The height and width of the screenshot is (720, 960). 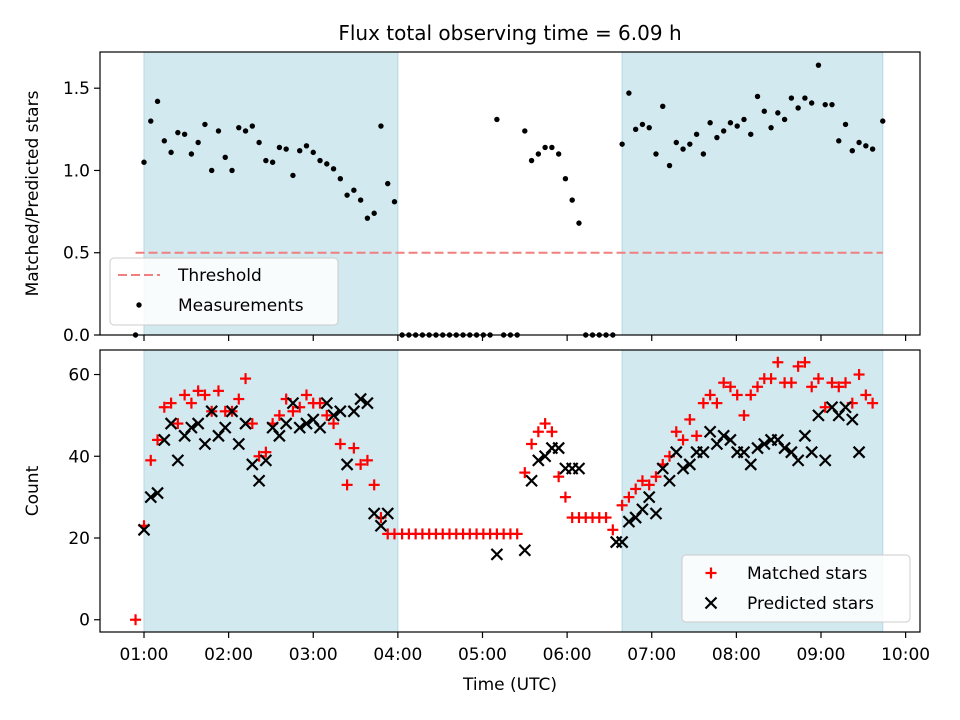 What do you see at coordinates (79, 539) in the screenshot?
I see `y-tick-label: 20` at bounding box center [79, 539].